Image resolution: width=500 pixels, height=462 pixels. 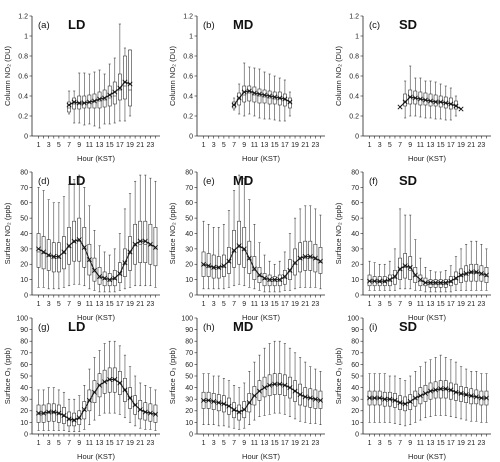 I want to click on x-tick-label: 7, so click(x=400, y=145).